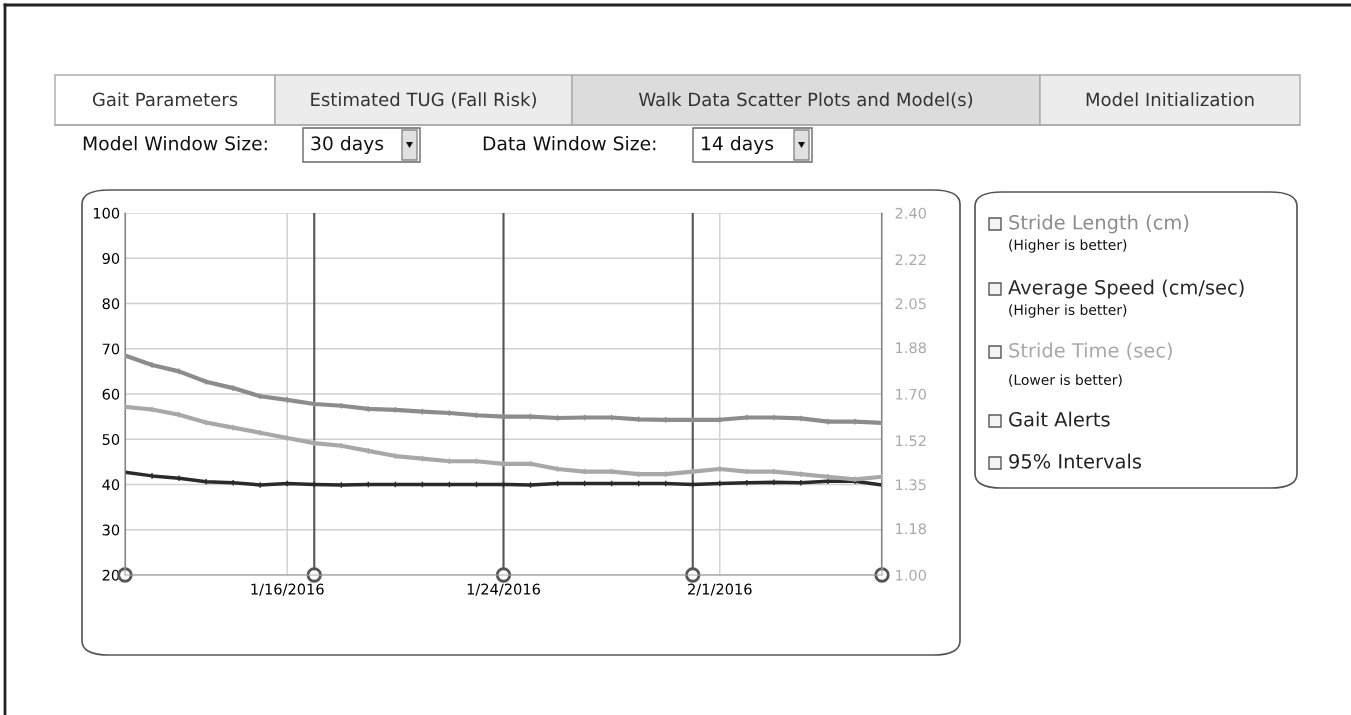  What do you see at coordinates (423, 100) in the screenshot?
I see `text: Estimated TUG (Fall Risk)` at bounding box center [423, 100].